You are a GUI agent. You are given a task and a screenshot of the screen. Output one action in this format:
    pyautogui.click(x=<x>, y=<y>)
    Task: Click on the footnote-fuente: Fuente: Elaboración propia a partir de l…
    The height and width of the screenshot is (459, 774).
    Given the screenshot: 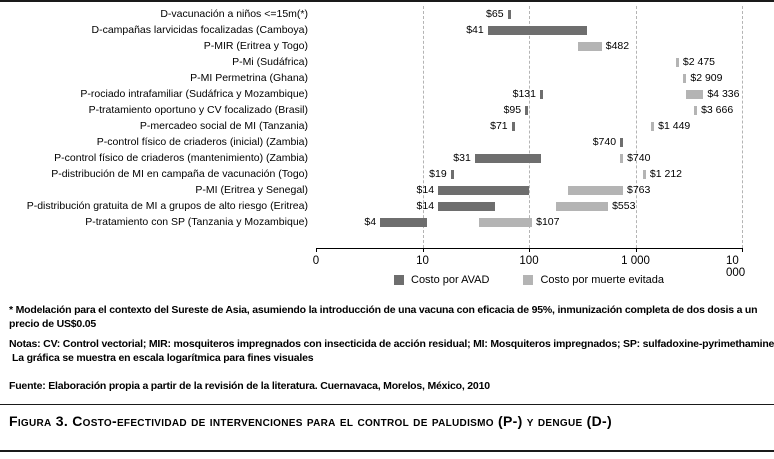 What is the action you would take?
    pyautogui.click(x=249, y=386)
    